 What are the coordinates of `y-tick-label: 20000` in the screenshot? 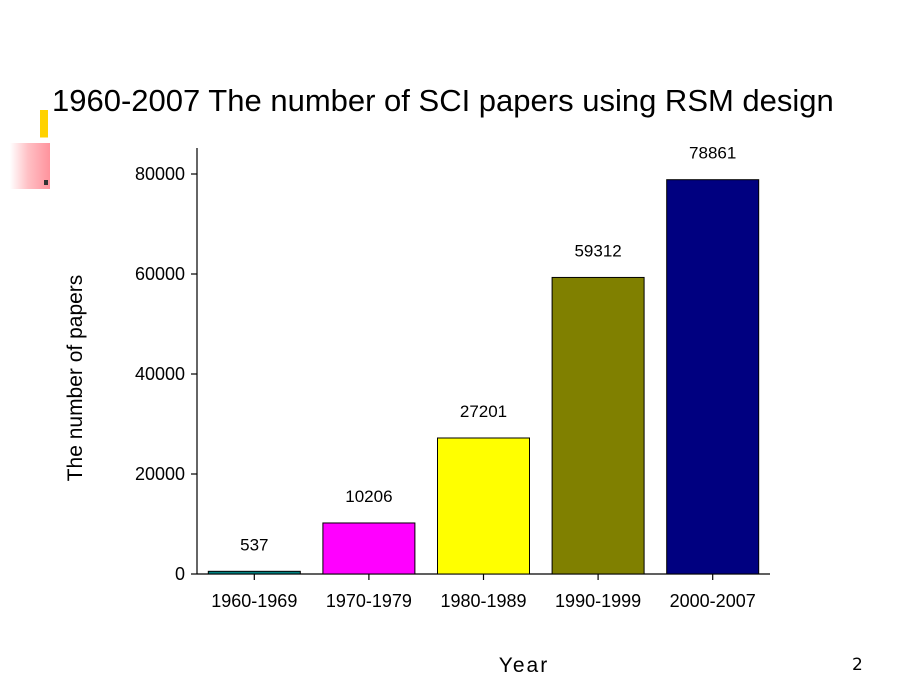 It's located at (160, 474).